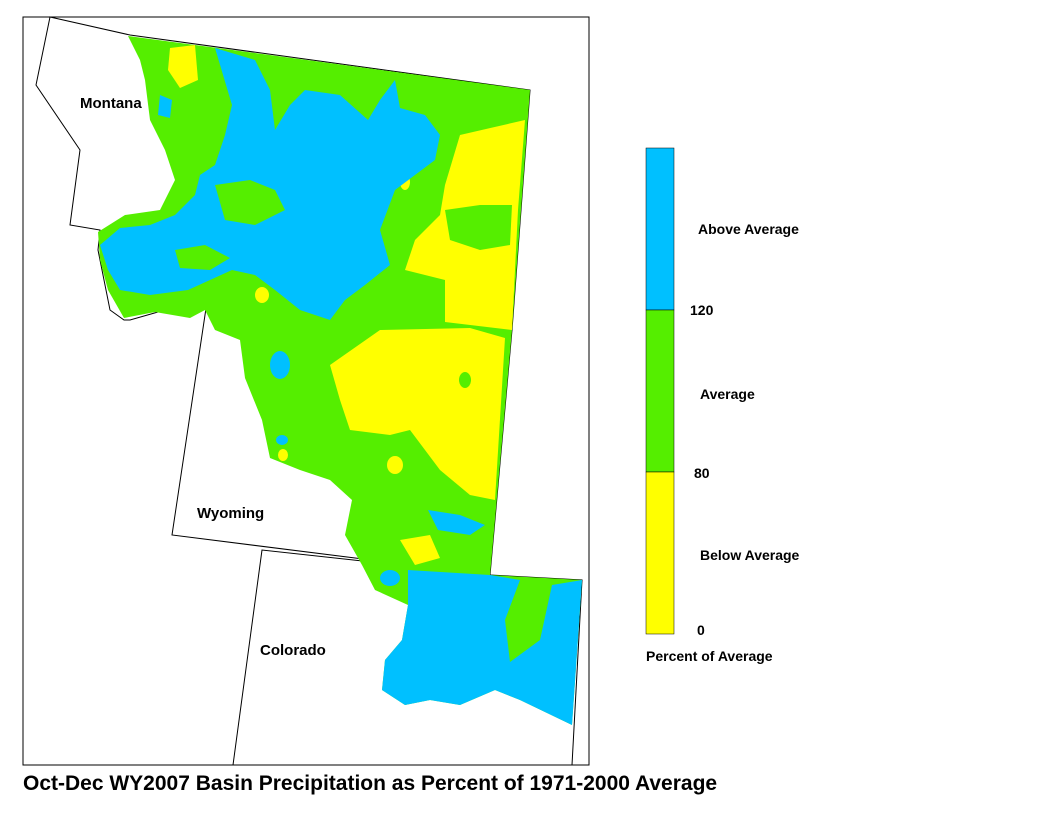 This screenshot has height=816, width=1056. What do you see at coordinates (660, 229) in the screenshot?
I see `legend-above-average-swatch` at bounding box center [660, 229].